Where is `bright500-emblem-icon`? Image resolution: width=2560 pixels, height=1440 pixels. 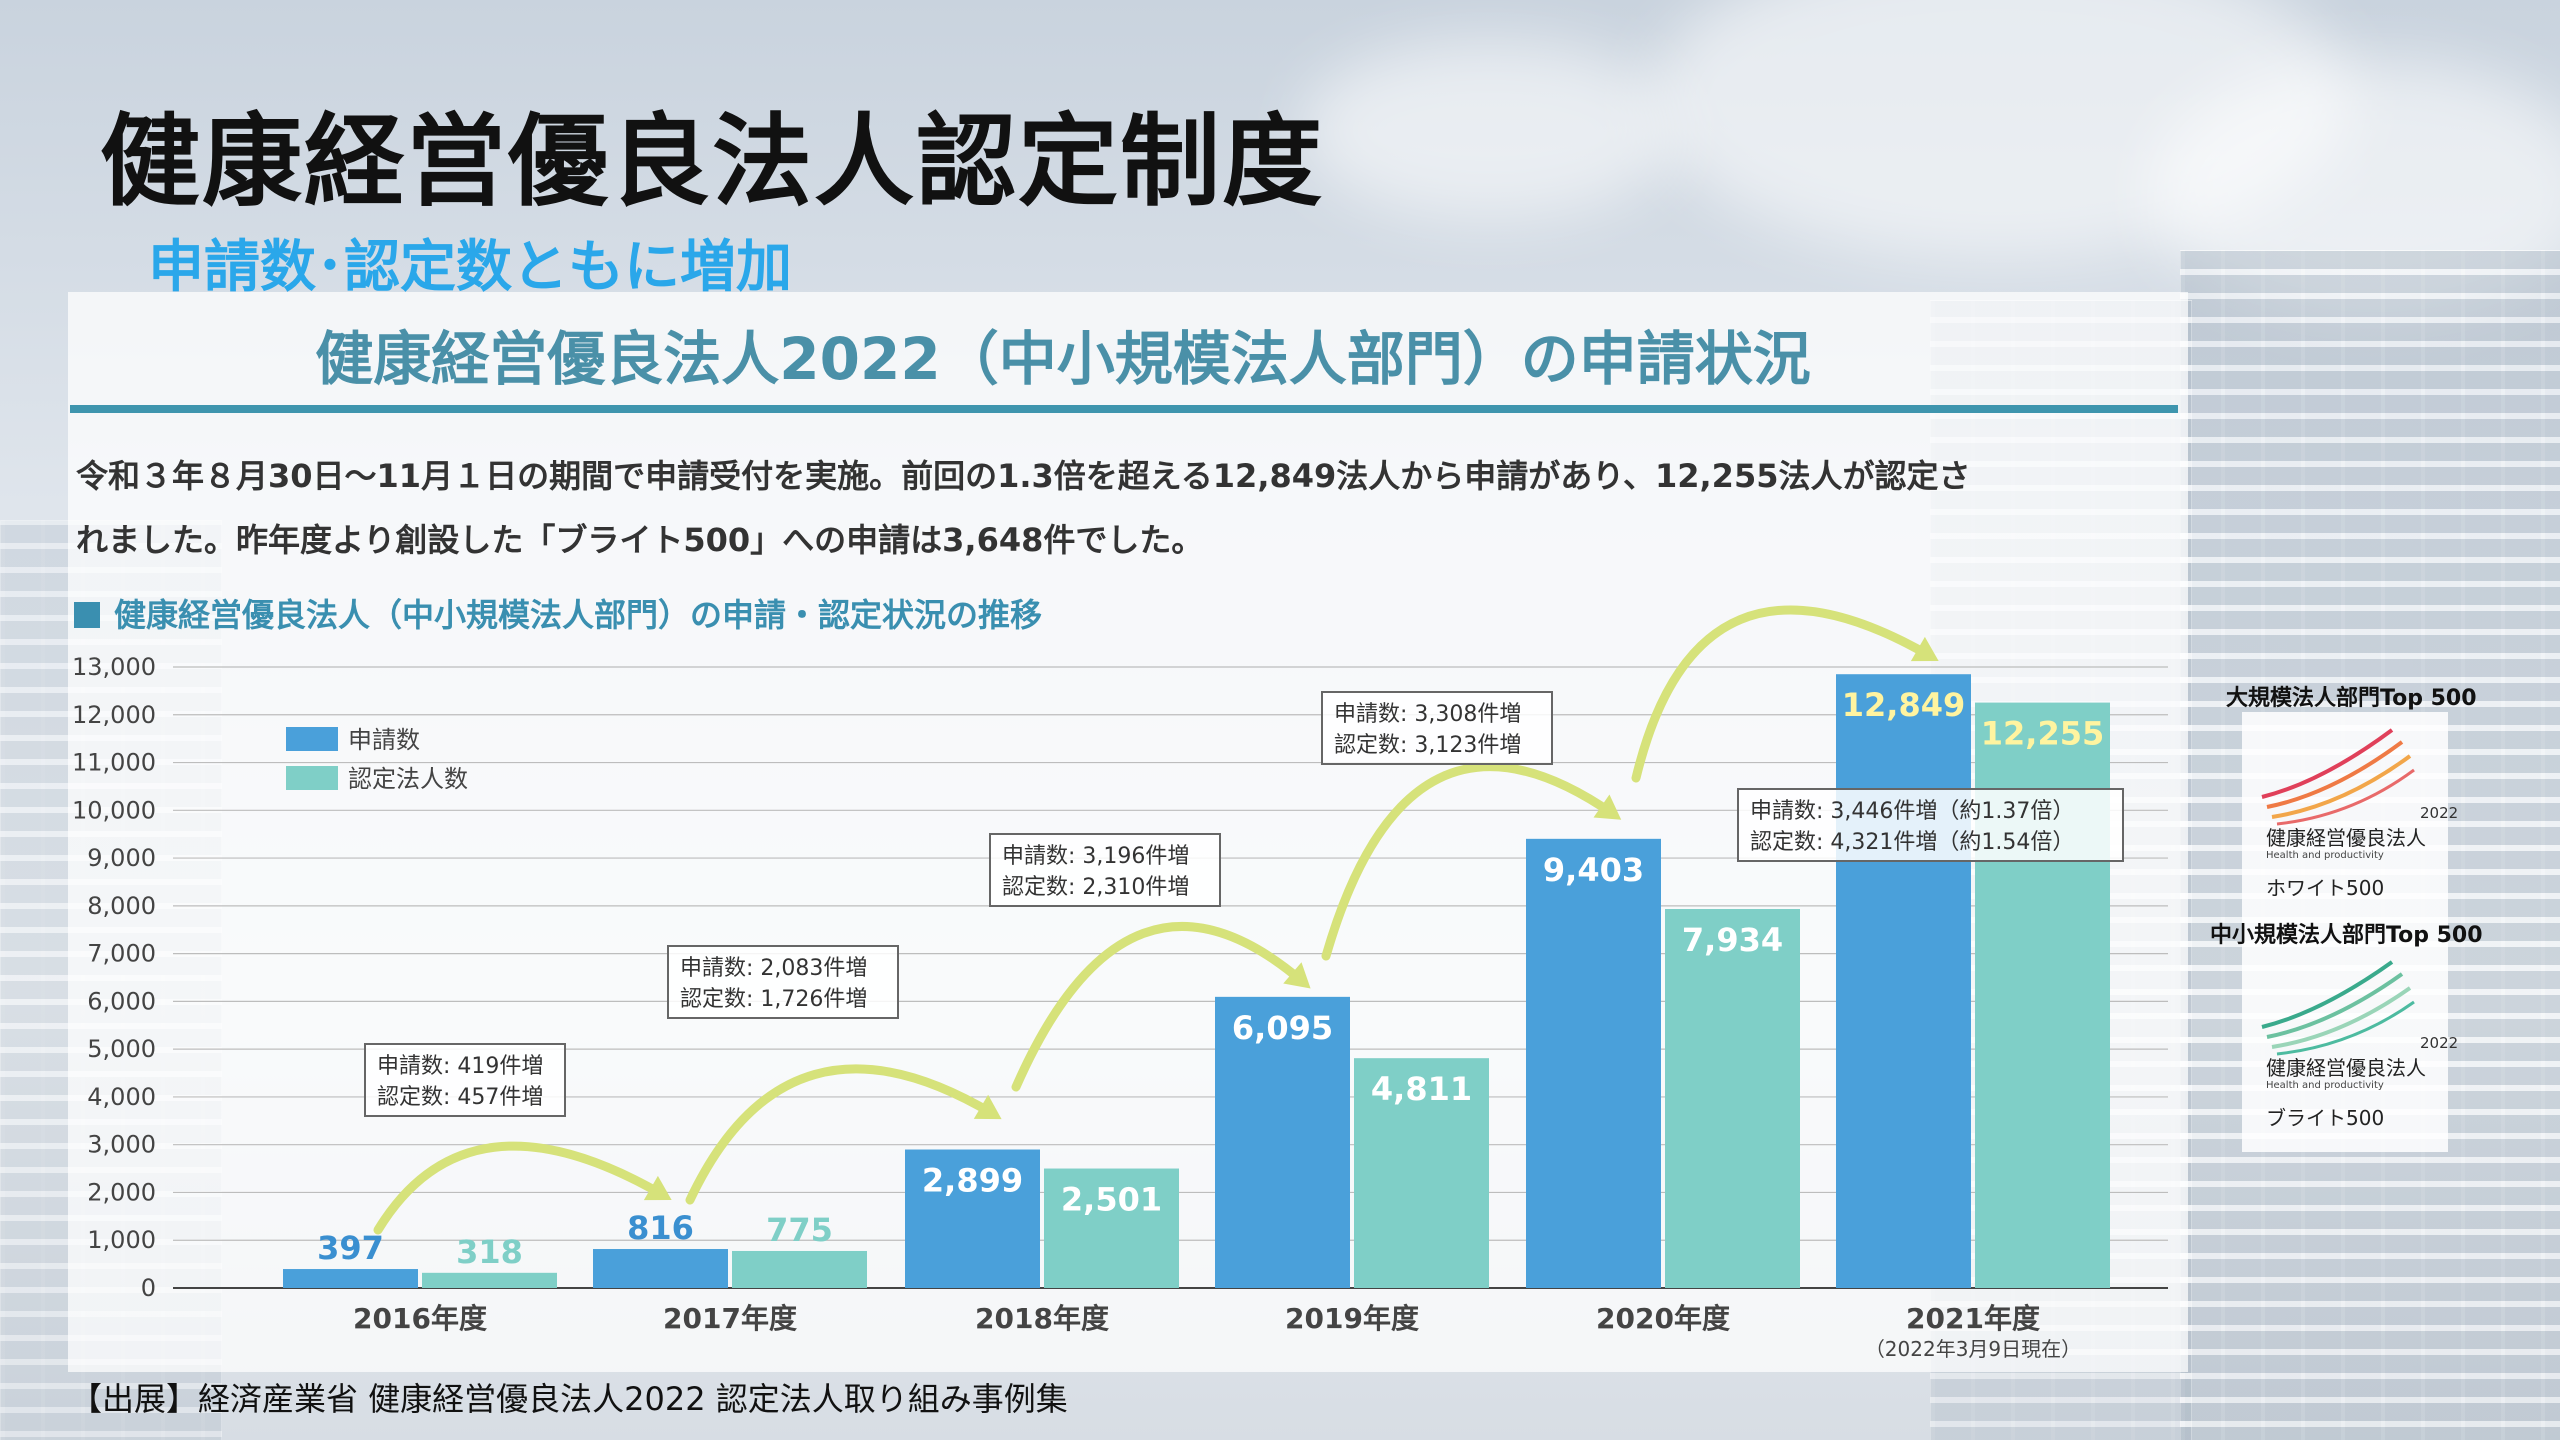
bright500-emblem-icon is located at coordinates (2338, 1008).